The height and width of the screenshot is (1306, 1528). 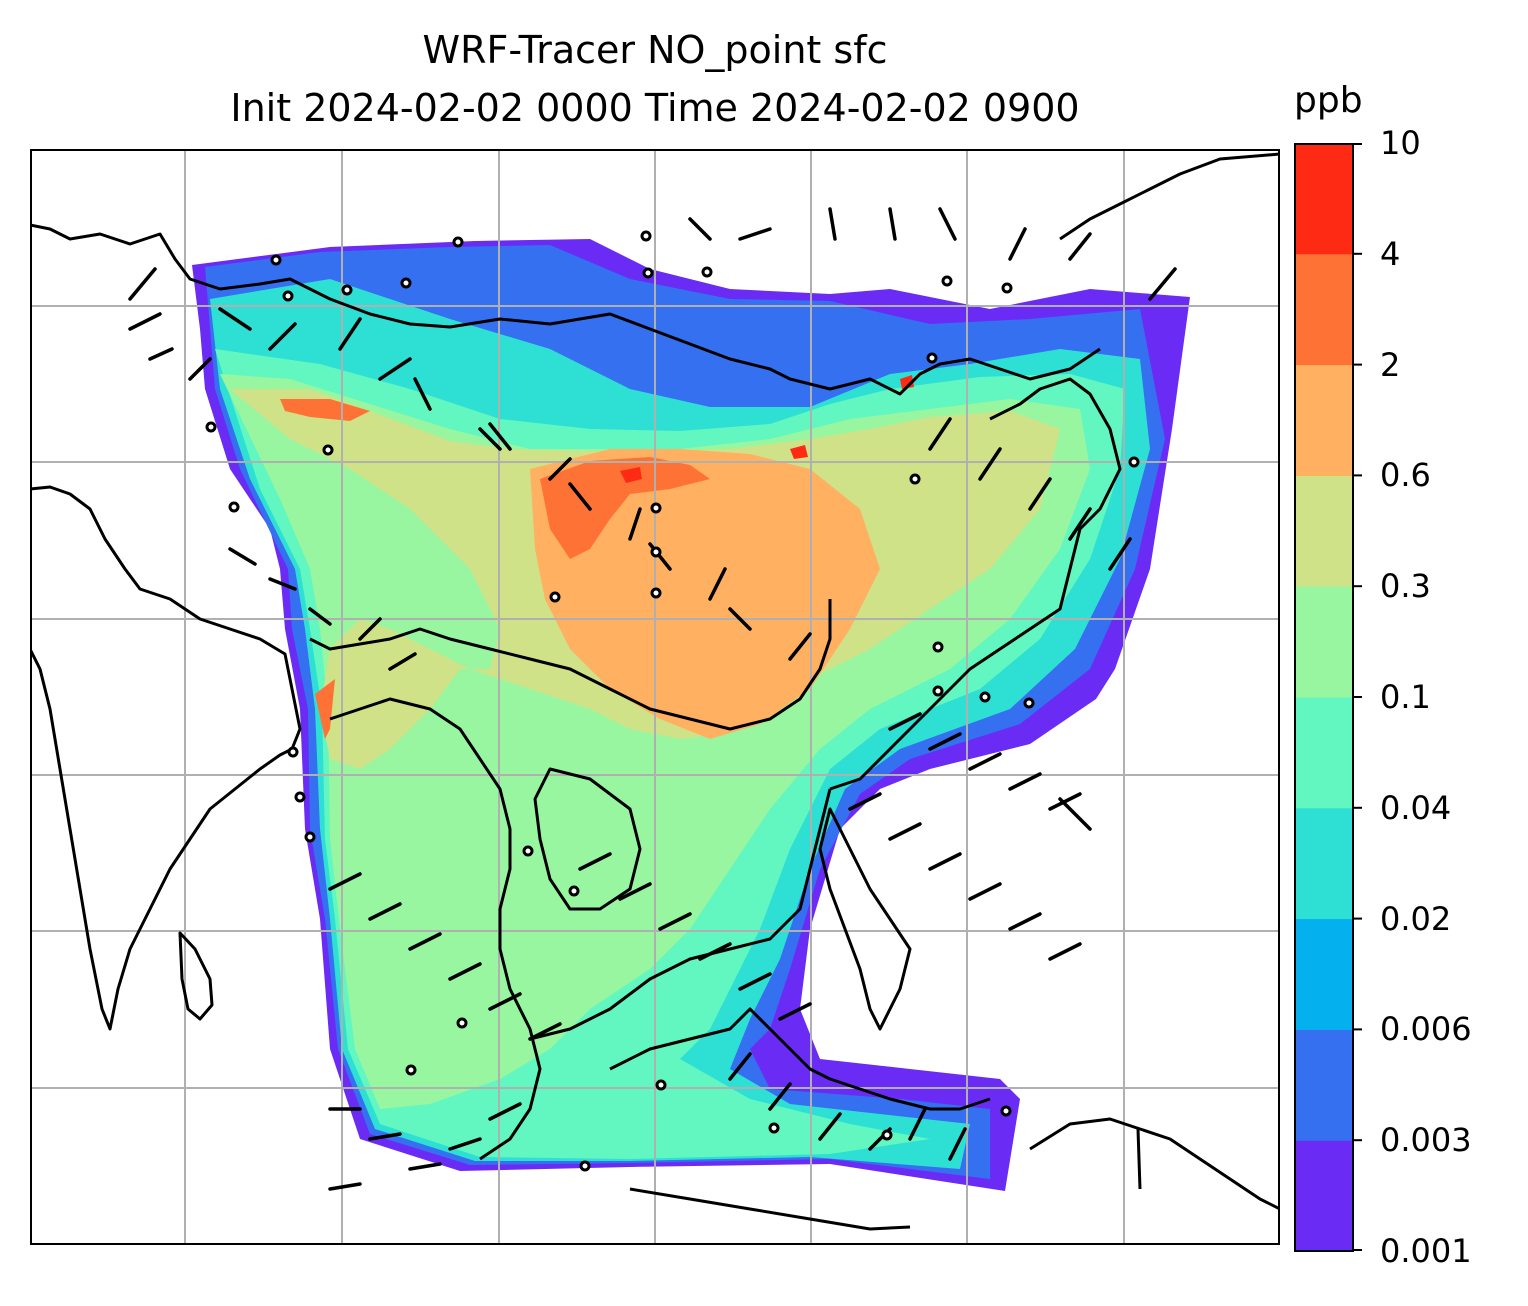 I want to click on coastline-indochina, so click(x=435, y=929).